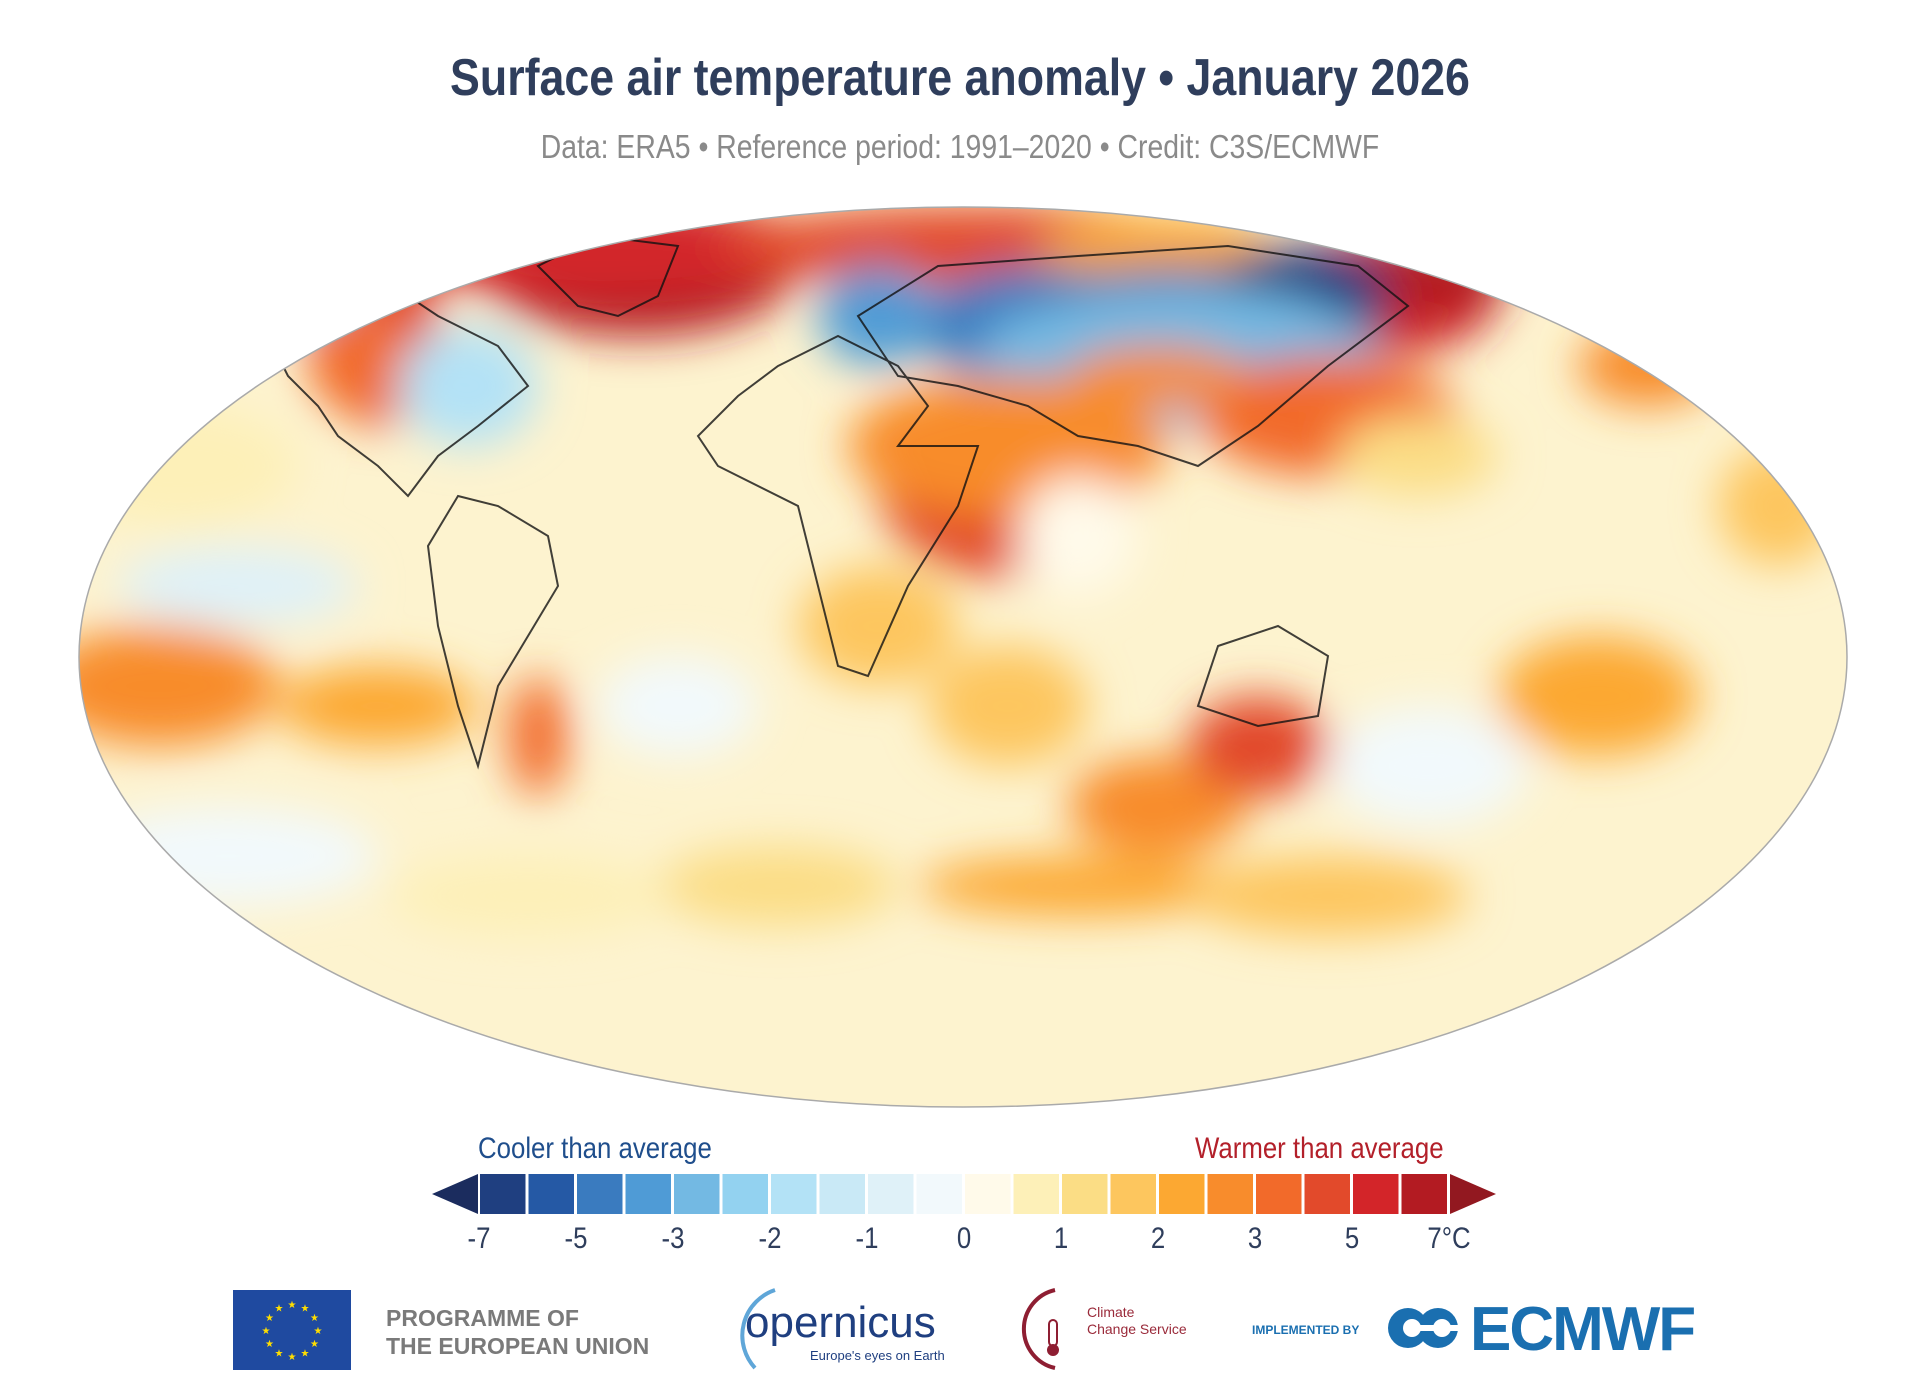 This screenshot has height=1392, width=1920. Describe the element at coordinates (964, 1238) in the screenshot. I see `colorbar-tick-label: 0` at that location.